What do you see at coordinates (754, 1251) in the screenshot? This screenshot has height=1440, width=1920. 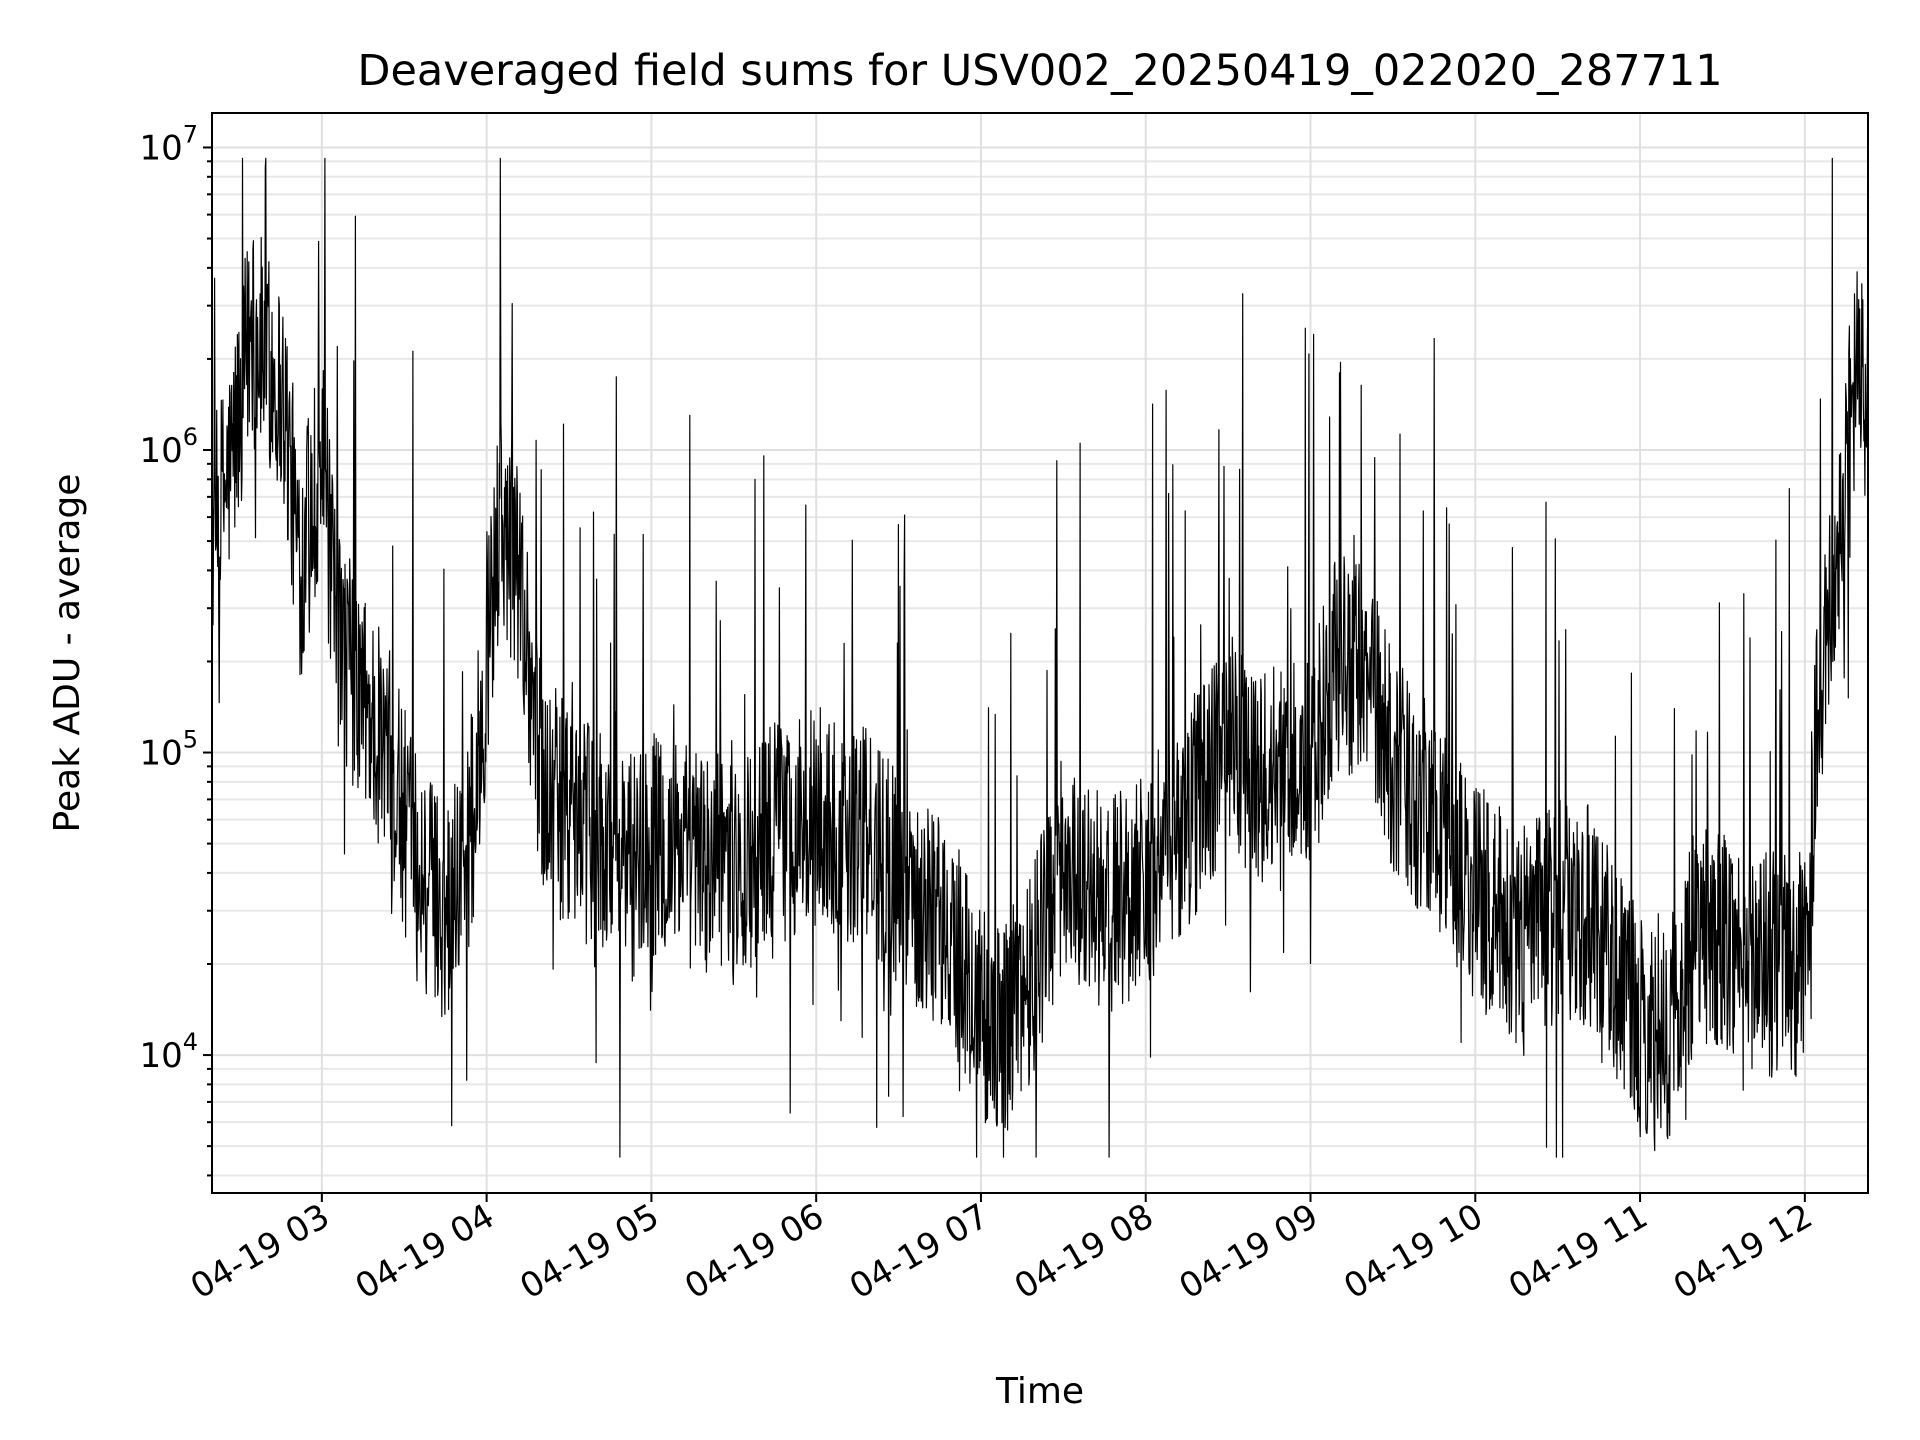 I see `x-tick-label: 04-19 06` at bounding box center [754, 1251].